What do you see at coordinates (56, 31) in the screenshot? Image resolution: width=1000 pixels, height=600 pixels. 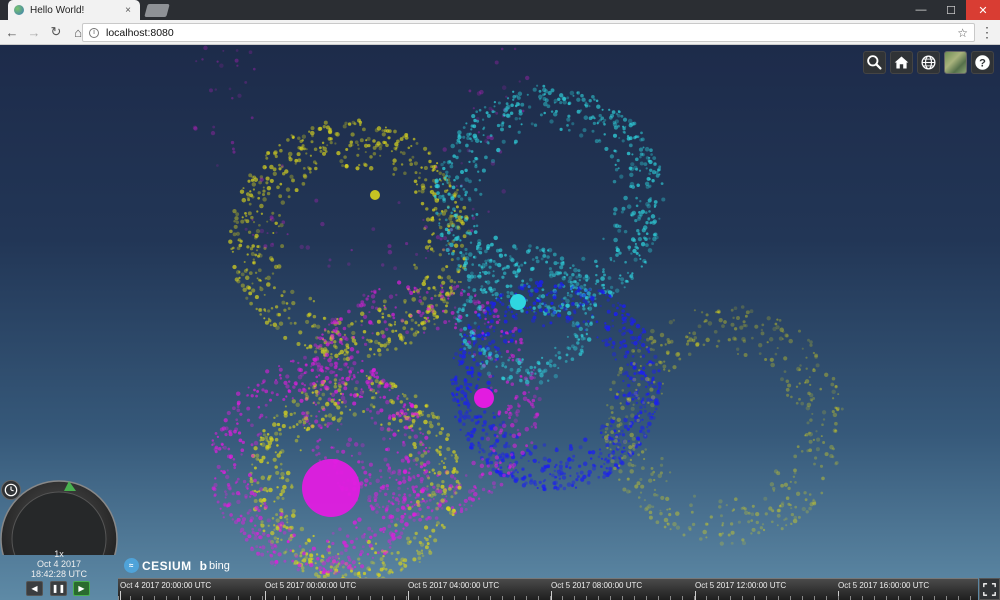 I see `reload-icon: ↻` at bounding box center [56, 31].